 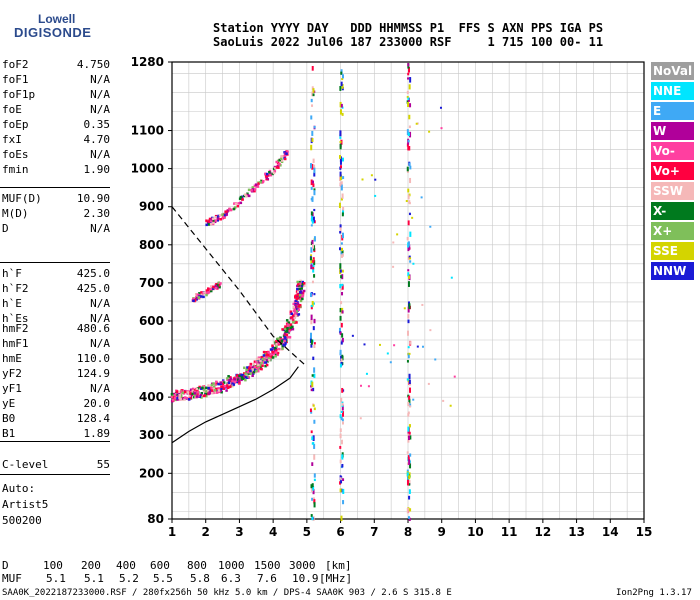 I want to click on param-name: h`E, so click(x=12, y=303).